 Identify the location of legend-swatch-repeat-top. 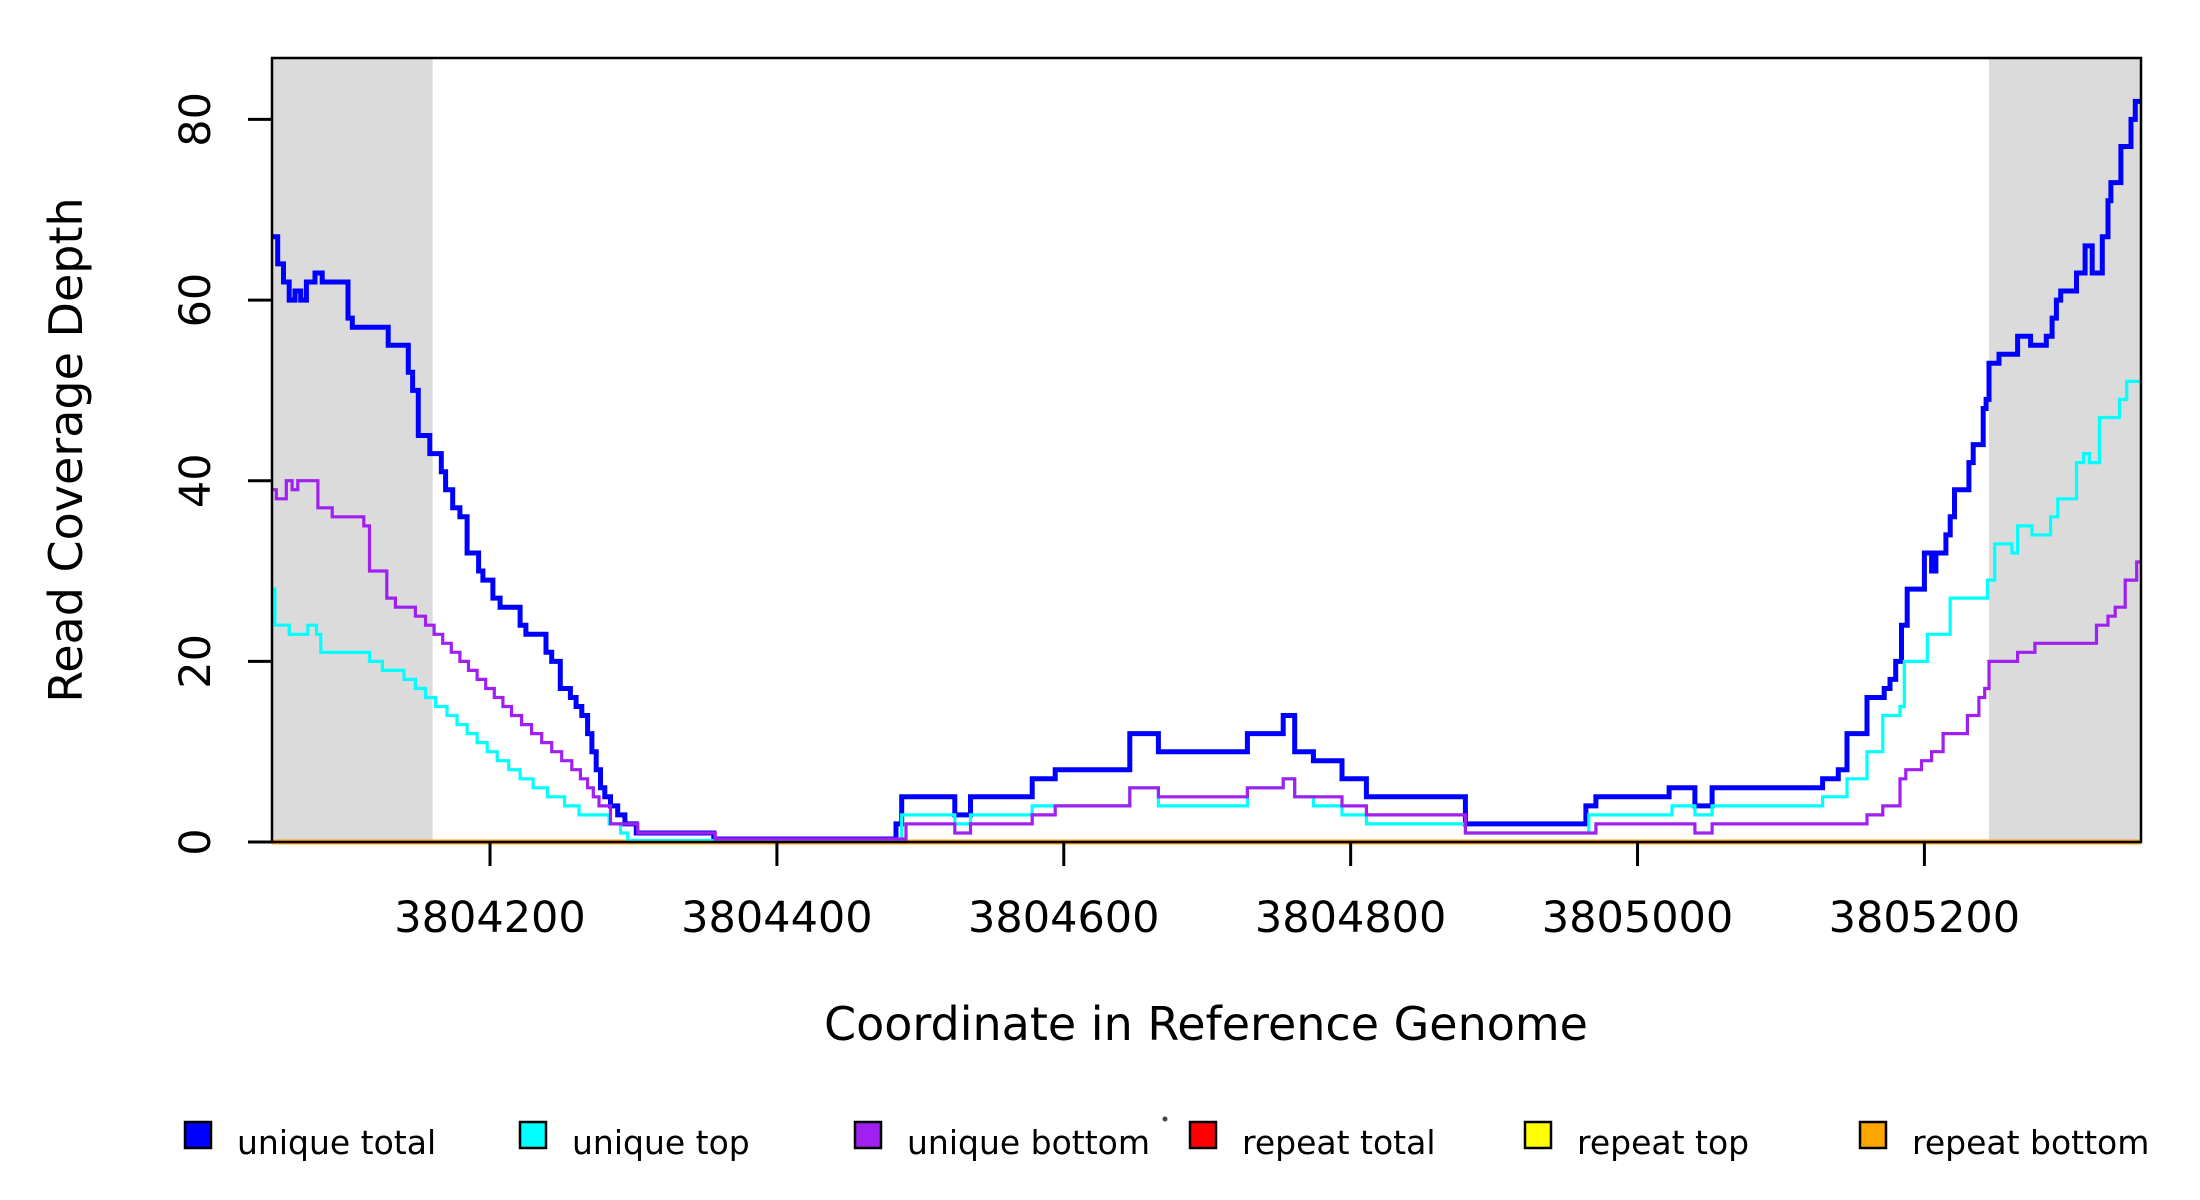
(1538, 1135).